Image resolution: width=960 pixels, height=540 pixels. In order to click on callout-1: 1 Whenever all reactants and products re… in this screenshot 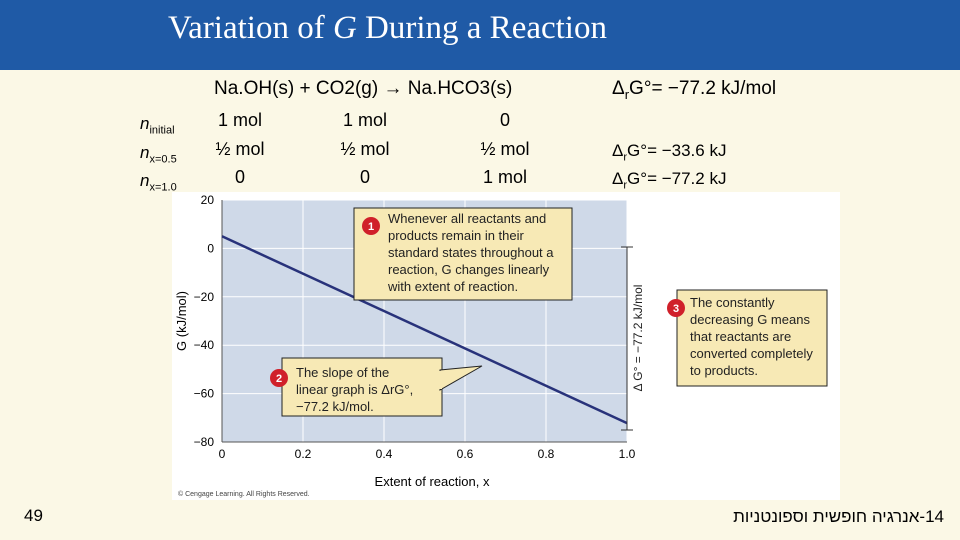, I will do `click(463, 254)`.